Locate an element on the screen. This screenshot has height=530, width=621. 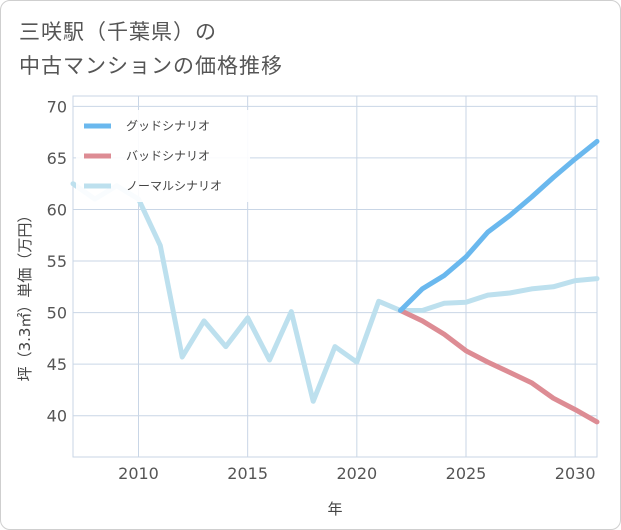
legend-label: ノーマルシナリオ is located at coordinates (174, 186).